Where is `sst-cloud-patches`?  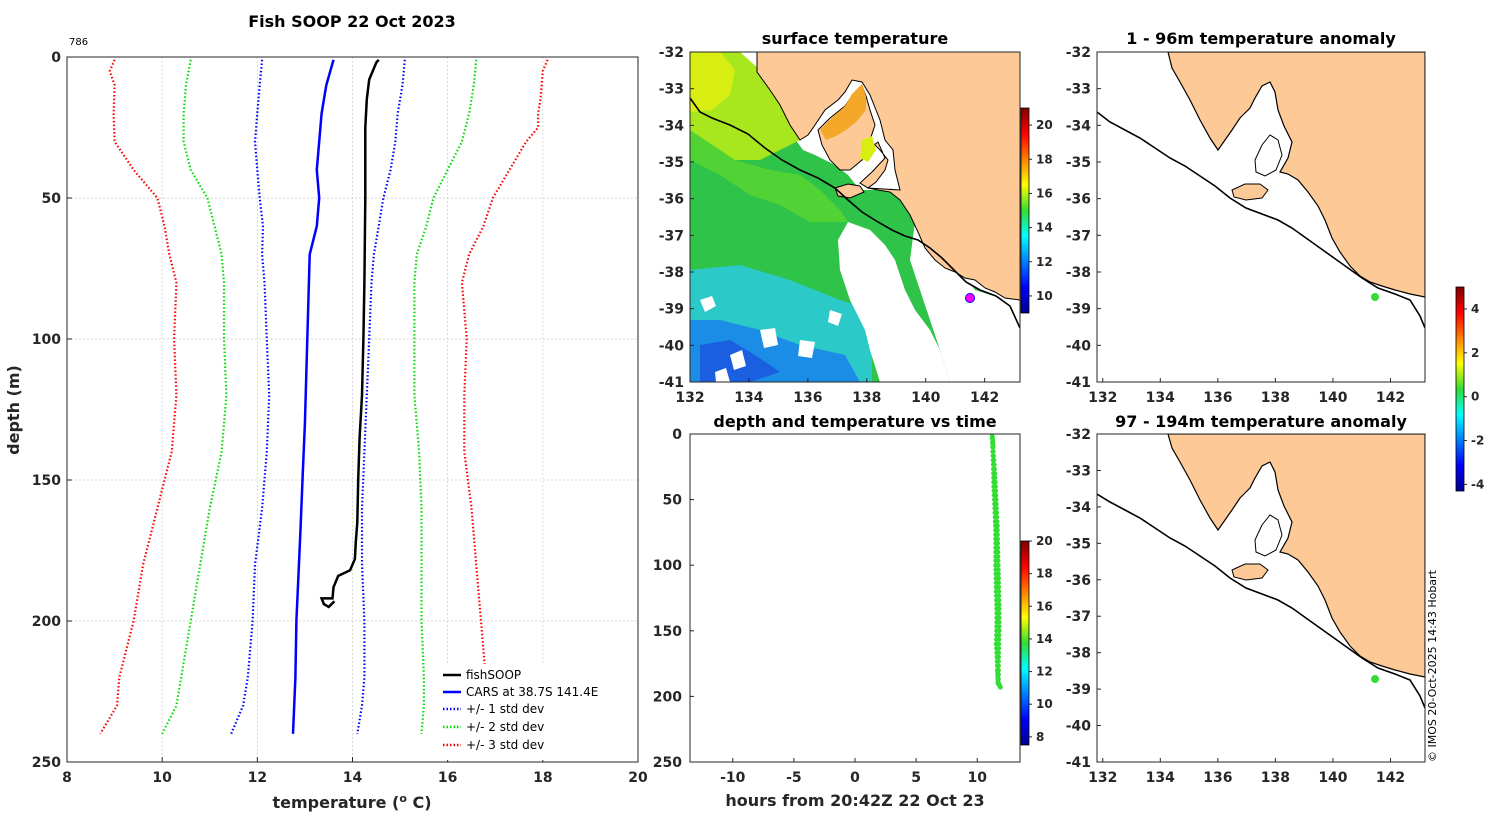 sst-cloud-patches is located at coordinates (771, 339).